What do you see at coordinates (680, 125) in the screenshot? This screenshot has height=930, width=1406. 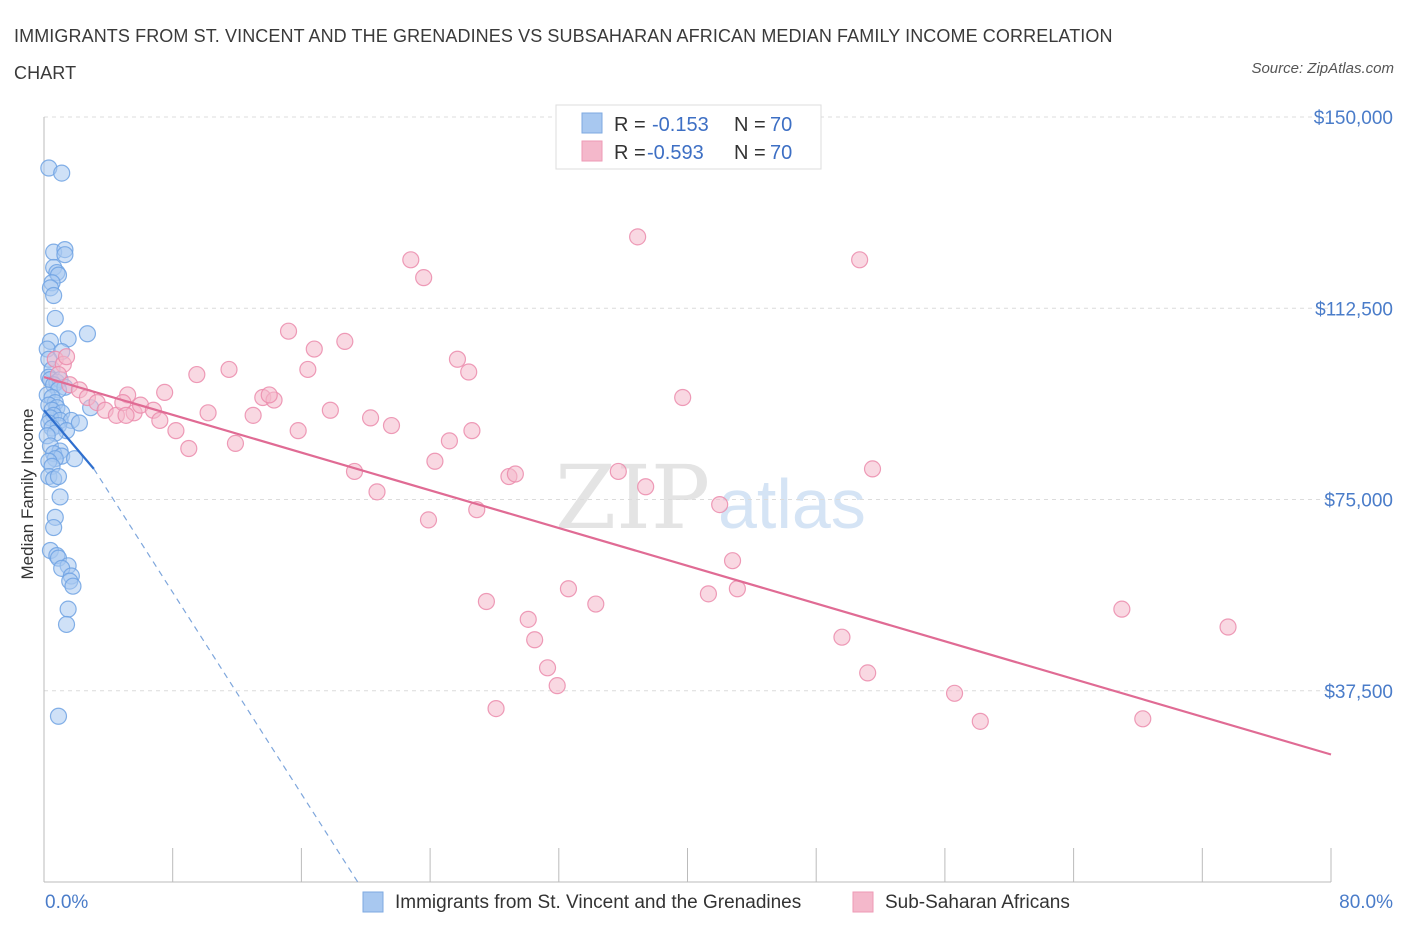 I see `legend-r-value-1: -0.153` at bounding box center [680, 125].